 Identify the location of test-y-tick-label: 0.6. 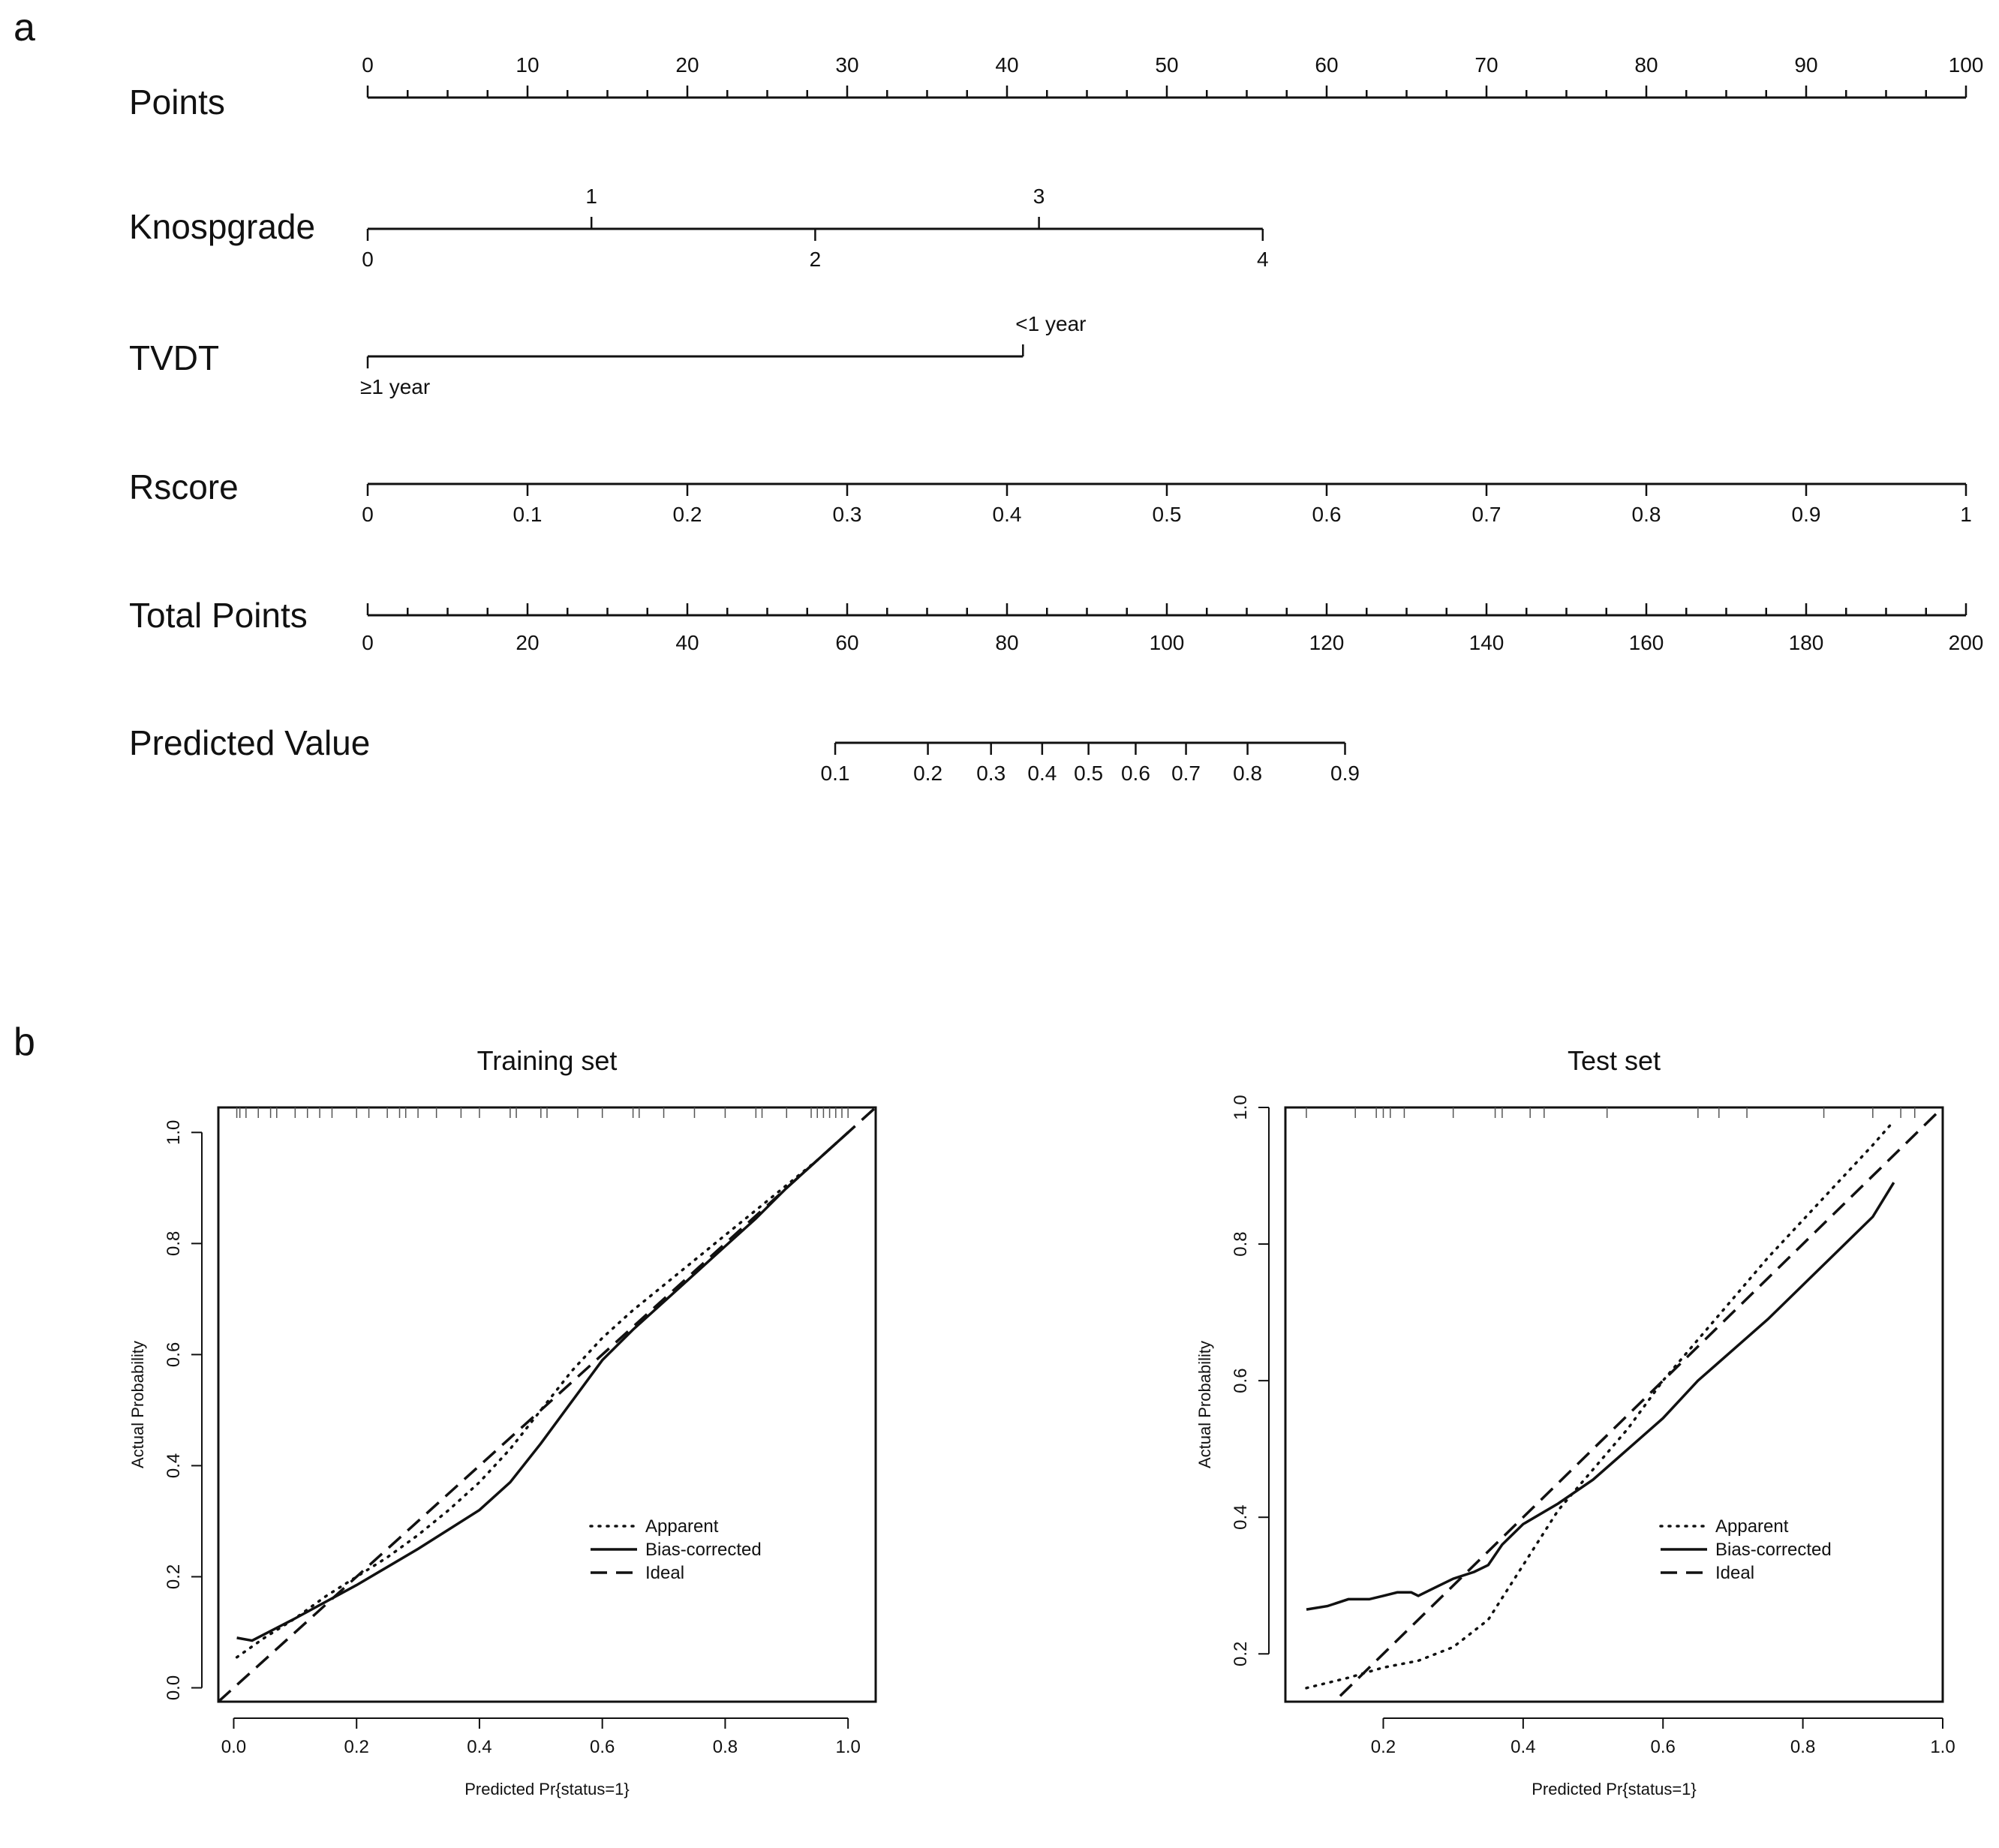
(1241, 1380).